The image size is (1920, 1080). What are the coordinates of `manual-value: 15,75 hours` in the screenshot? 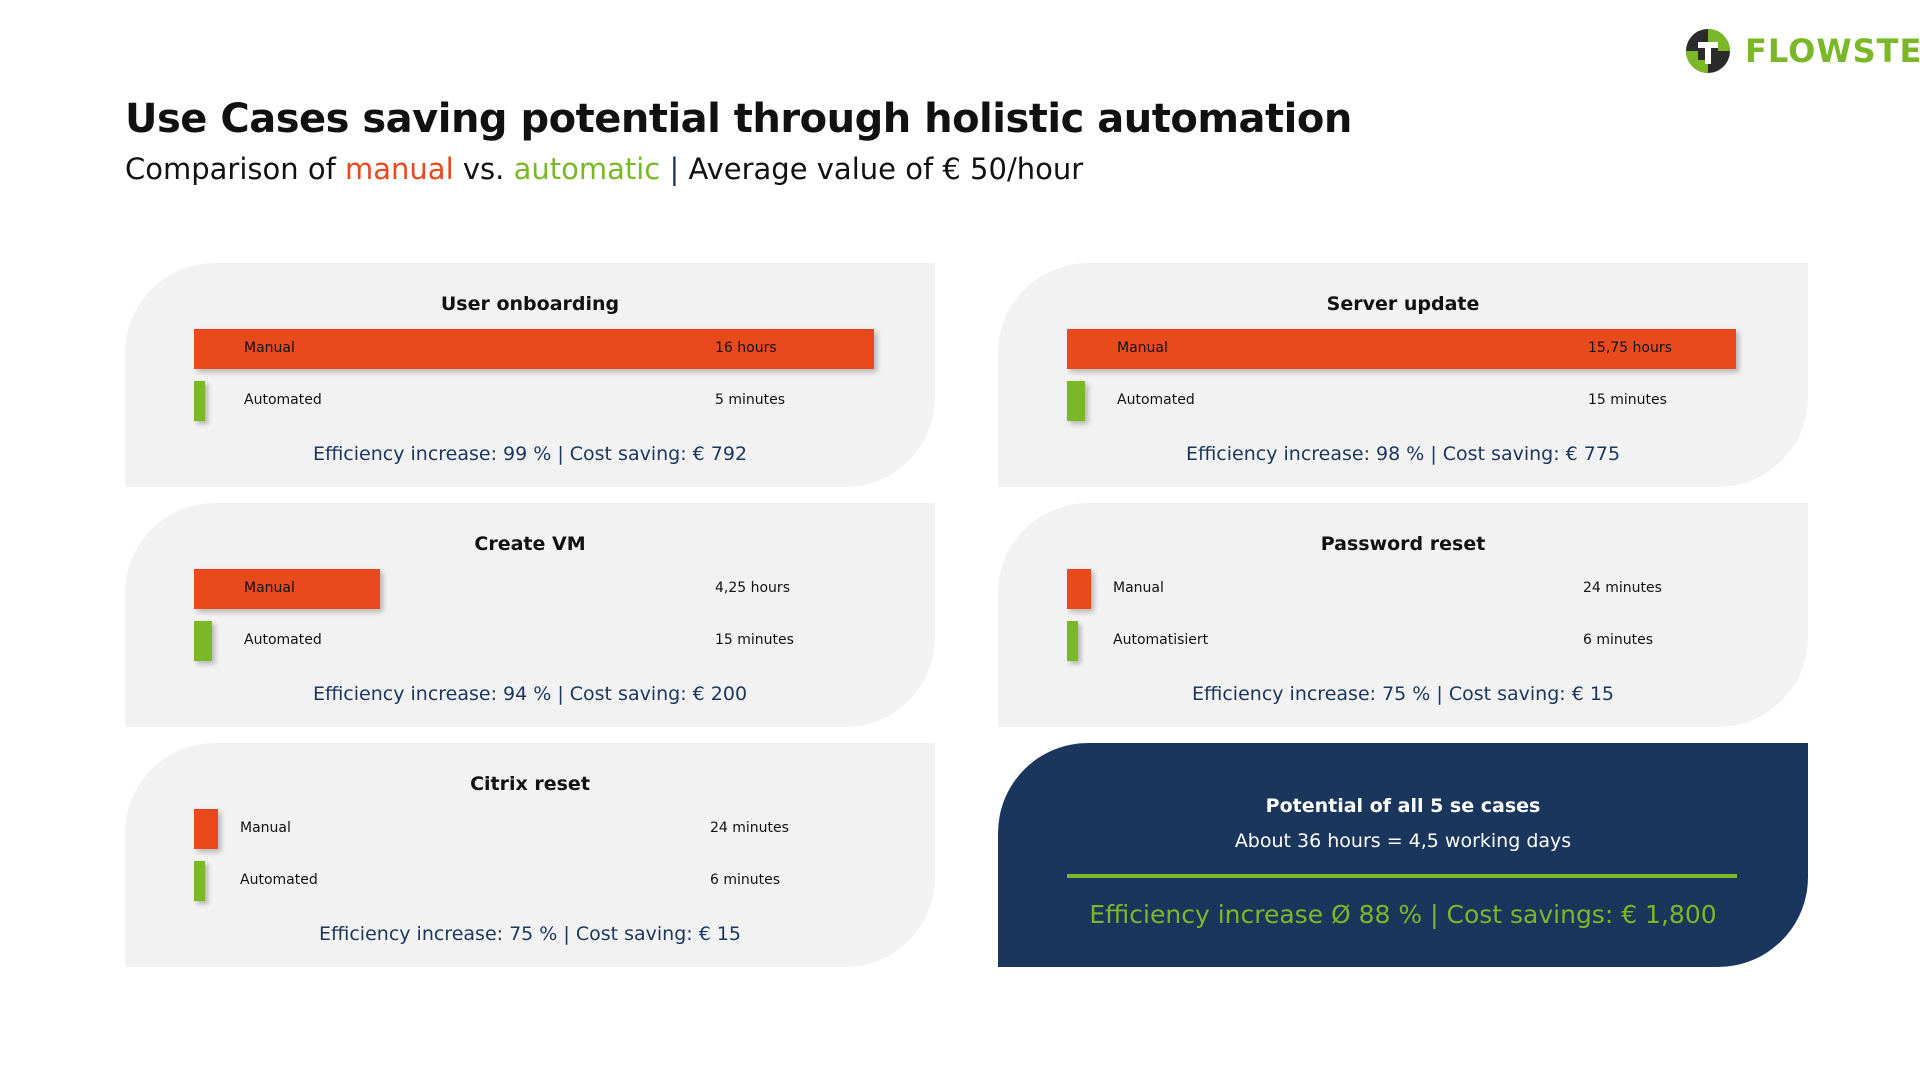 It's located at (1630, 348).